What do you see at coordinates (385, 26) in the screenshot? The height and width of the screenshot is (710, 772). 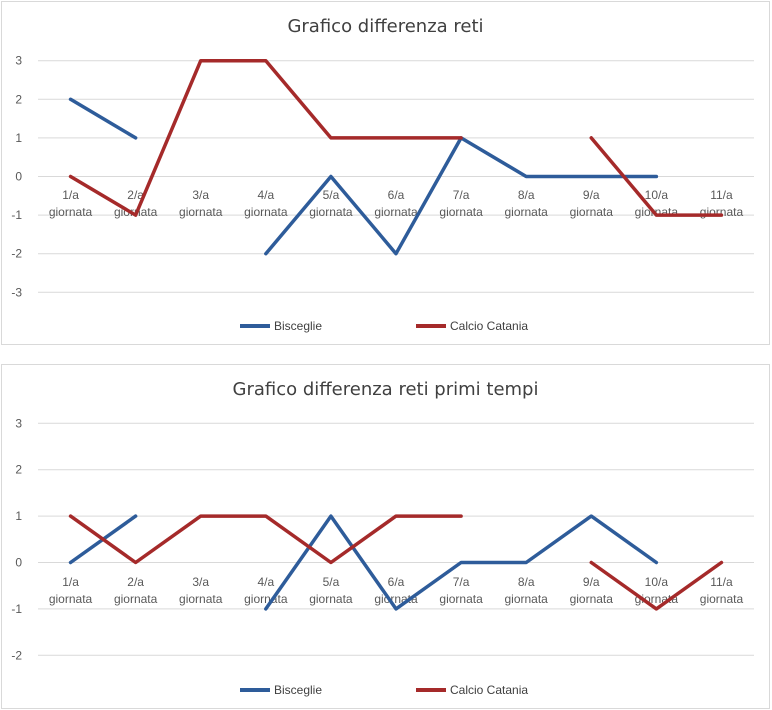 I see `chart-title: Grafico differenza reti` at bounding box center [385, 26].